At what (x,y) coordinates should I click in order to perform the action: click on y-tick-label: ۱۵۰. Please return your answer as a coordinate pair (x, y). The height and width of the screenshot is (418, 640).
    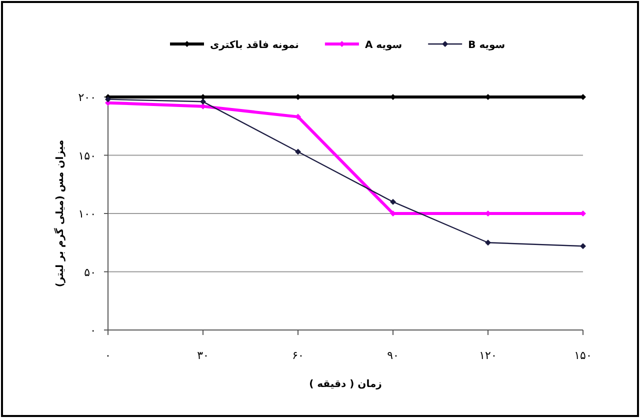
    Looking at the image, I should click on (87, 155).